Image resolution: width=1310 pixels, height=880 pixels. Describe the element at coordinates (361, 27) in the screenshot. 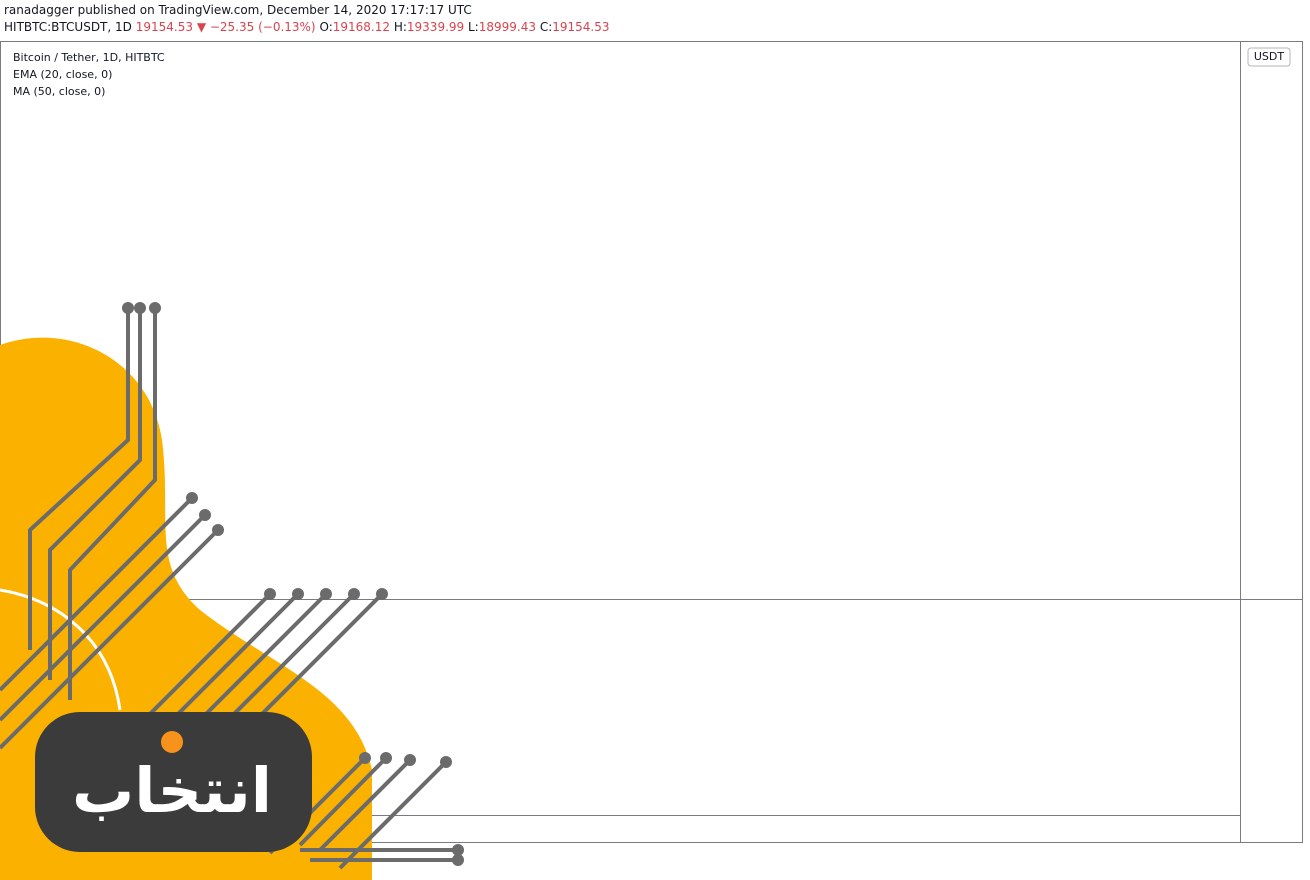

I see `ohlc-value: 19168.12` at that location.